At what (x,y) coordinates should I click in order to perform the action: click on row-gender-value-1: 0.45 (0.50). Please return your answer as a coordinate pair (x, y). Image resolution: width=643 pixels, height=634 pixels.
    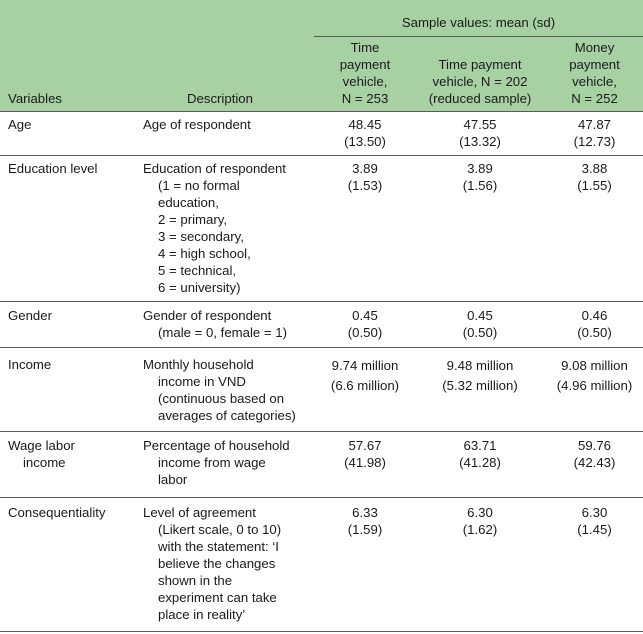
    Looking at the image, I should click on (365, 324).